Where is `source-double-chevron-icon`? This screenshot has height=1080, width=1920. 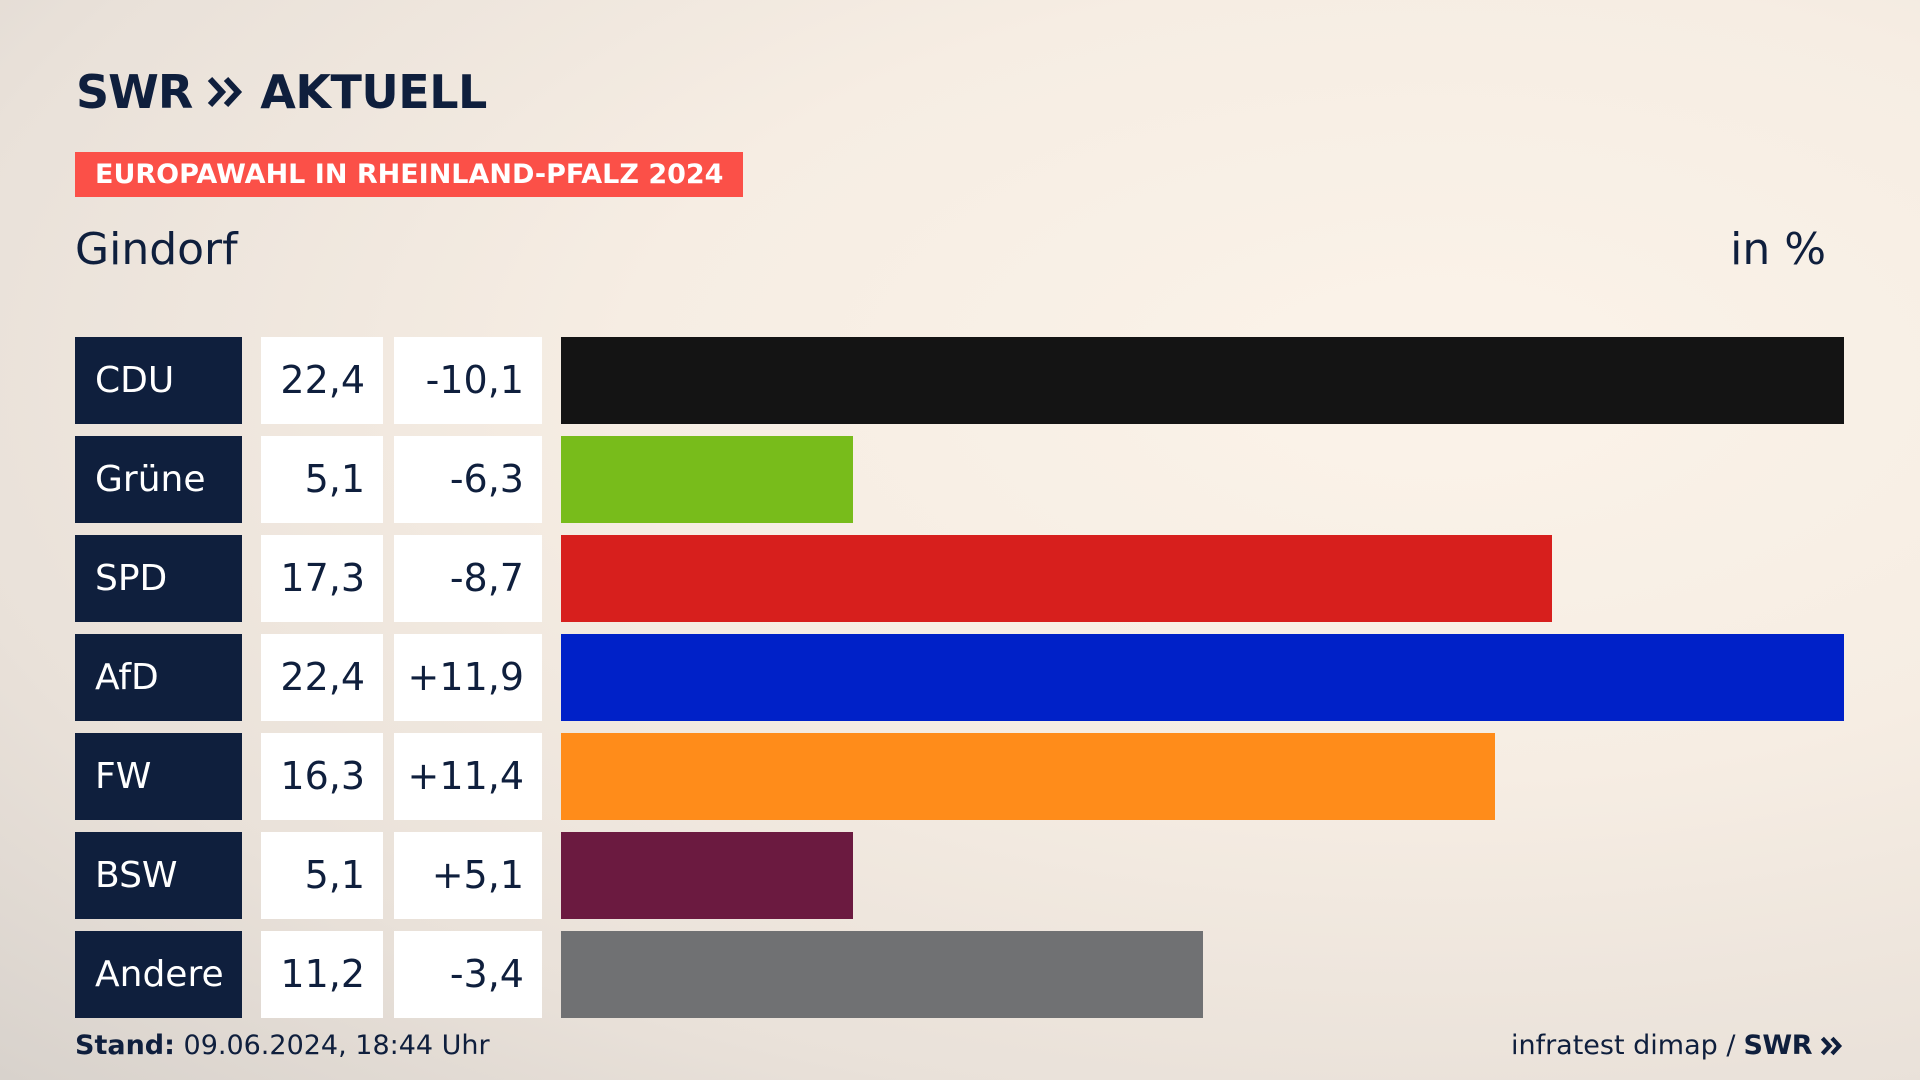 source-double-chevron-icon is located at coordinates (1831, 1046).